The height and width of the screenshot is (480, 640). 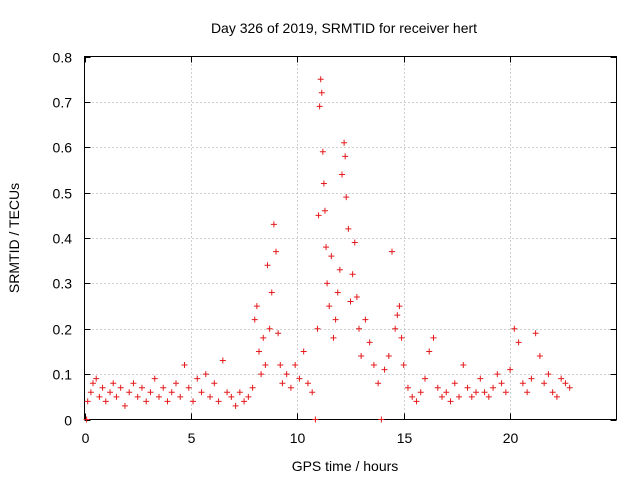 I want to click on y-tick-label: 0.1, so click(x=63, y=375).